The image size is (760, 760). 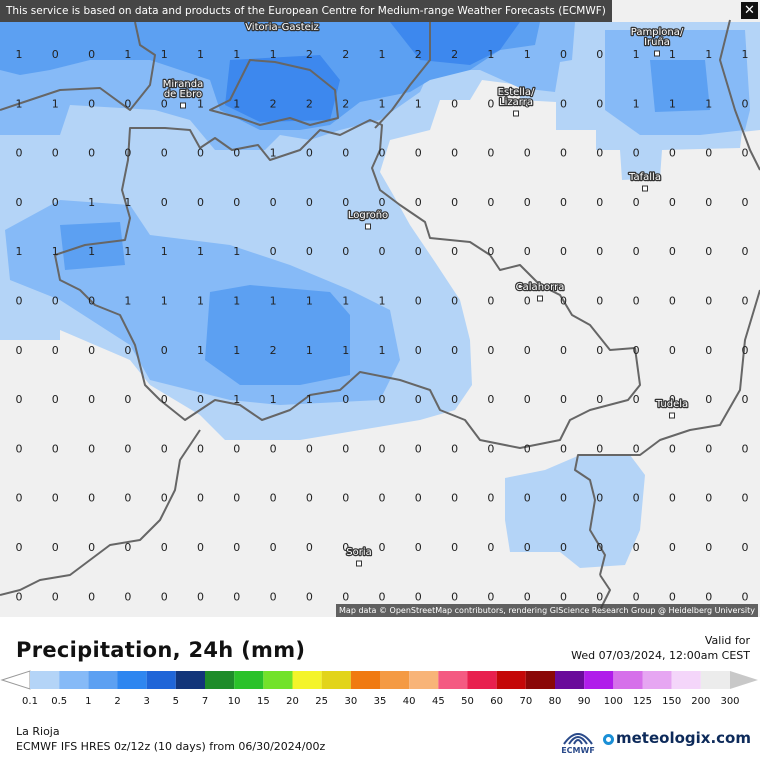 What do you see at coordinates (292, 701) in the screenshot?
I see `scale-tick-label: 20` at bounding box center [292, 701].